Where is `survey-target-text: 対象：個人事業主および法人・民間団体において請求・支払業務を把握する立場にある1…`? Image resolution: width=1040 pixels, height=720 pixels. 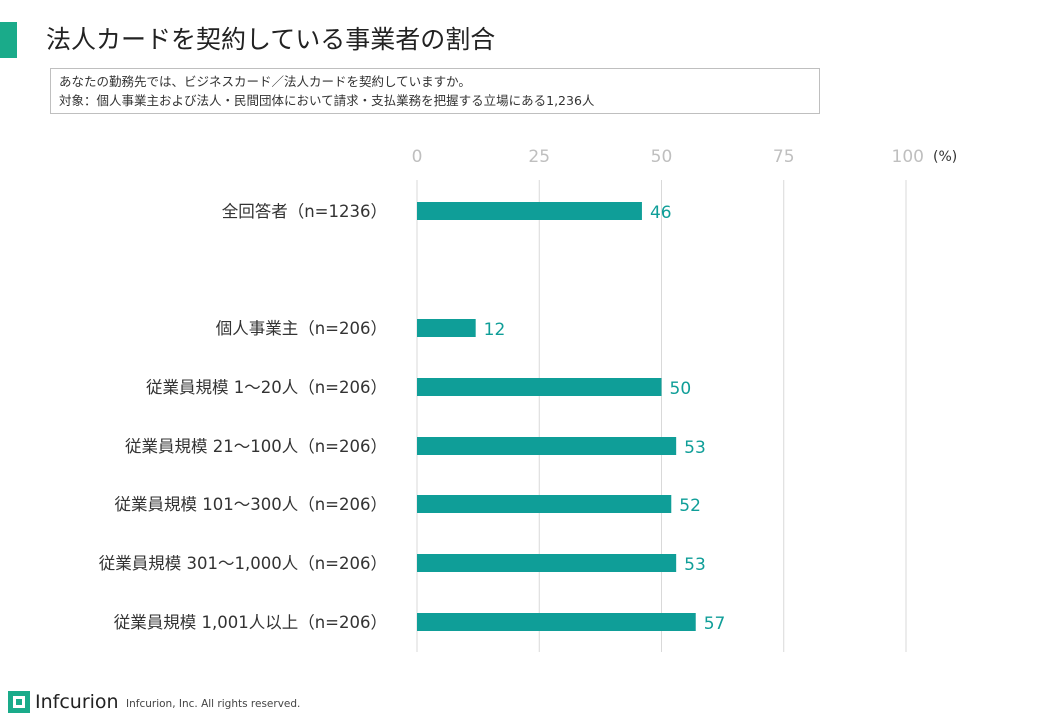 survey-target-text: 対象：個人事業主および法人・民間団体において請求・支払業務を把握する立場にある1… is located at coordinates (327, 100).